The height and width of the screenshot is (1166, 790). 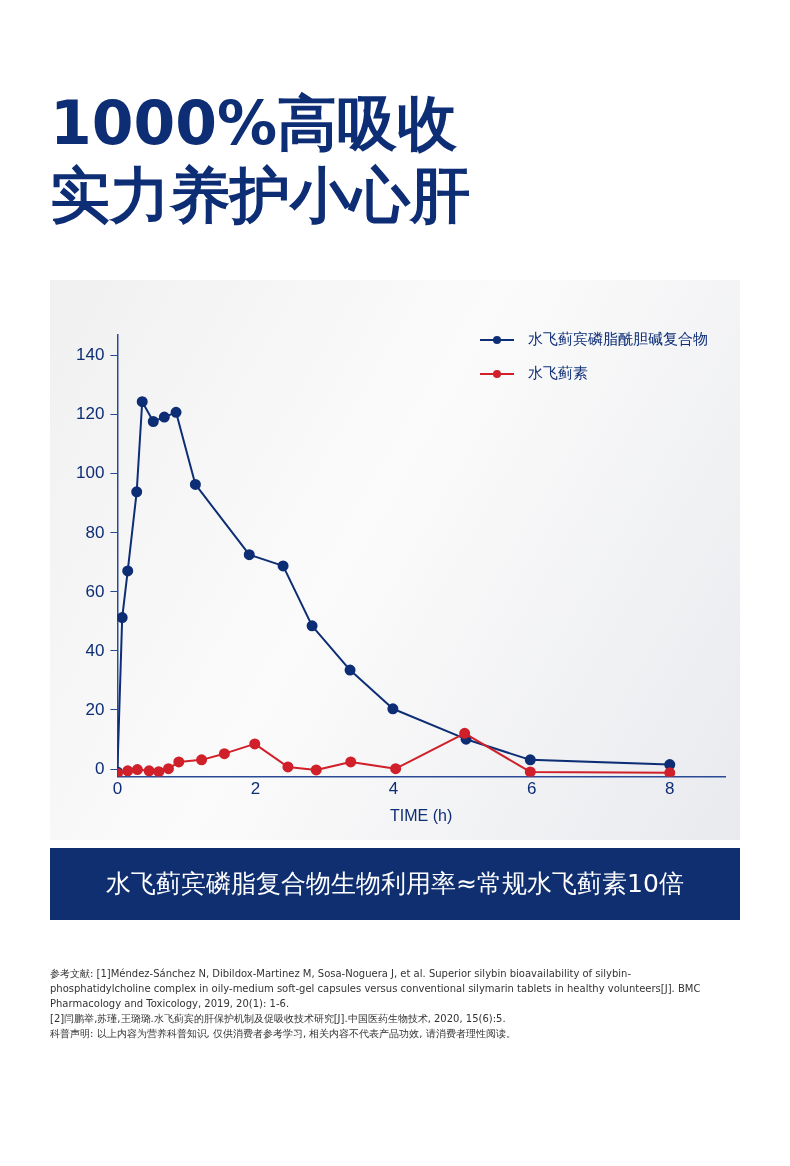 What do you see at coordinates (283, 1034) in the screenshot?
I see `text: 科普声明: 以上内容为营养科普知识, 仅供消费者参考学习, 相关内容不代表产品功效, 请消费者理性阅读。` at bounding box center [283, 1034].